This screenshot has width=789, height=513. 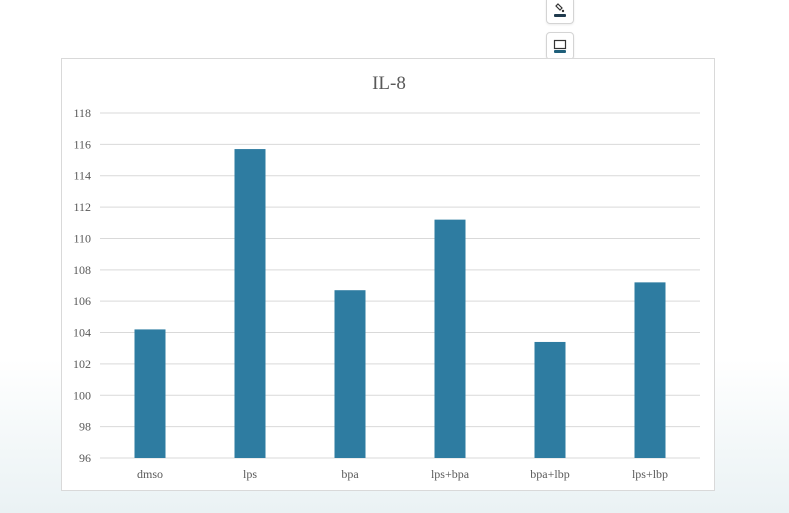 What do you see at coordinates (250, 474) in the screenshot?
I see `x-tick-label: lps` at bounding box center [250, 474].